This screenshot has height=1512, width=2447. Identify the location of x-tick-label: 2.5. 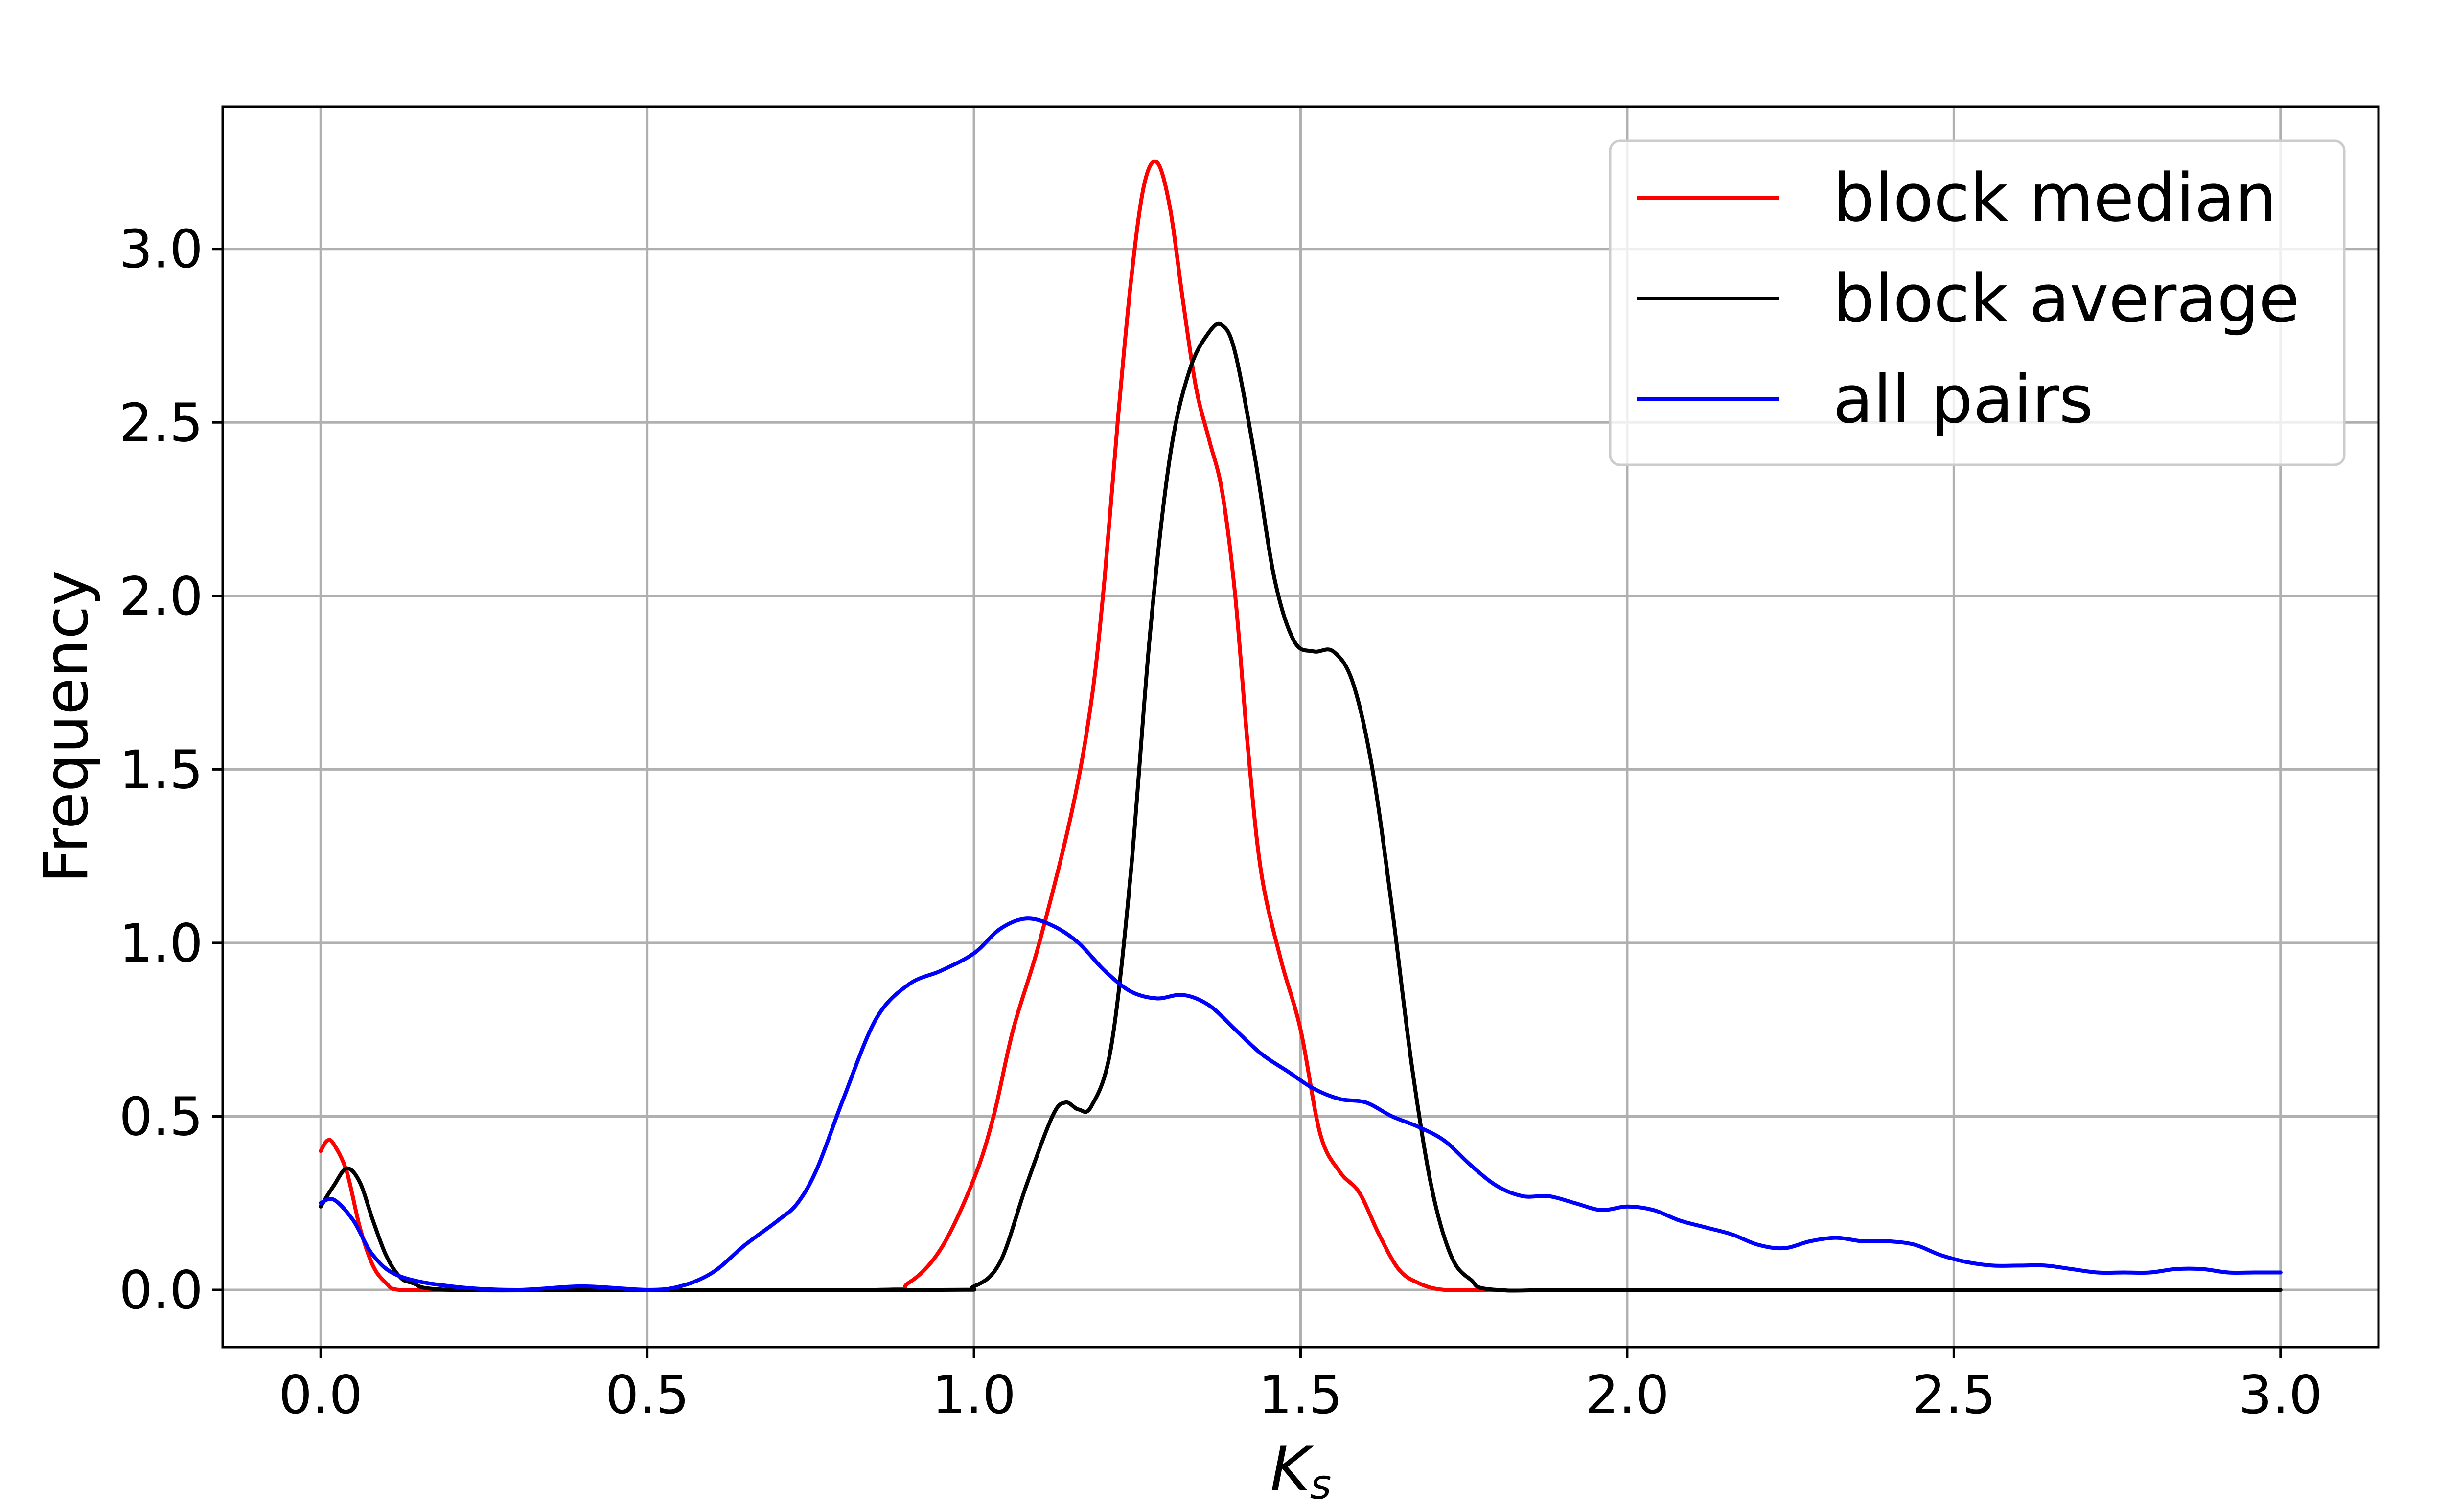
(1954, 1395).